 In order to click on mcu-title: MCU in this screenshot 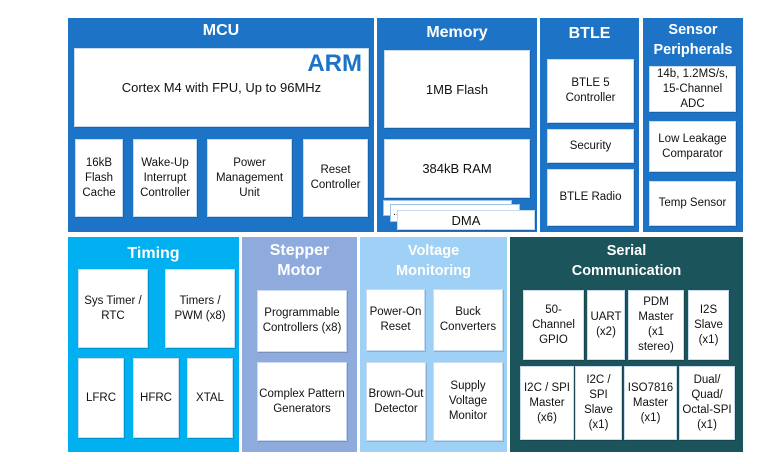, I will do `click(221, 30)`.